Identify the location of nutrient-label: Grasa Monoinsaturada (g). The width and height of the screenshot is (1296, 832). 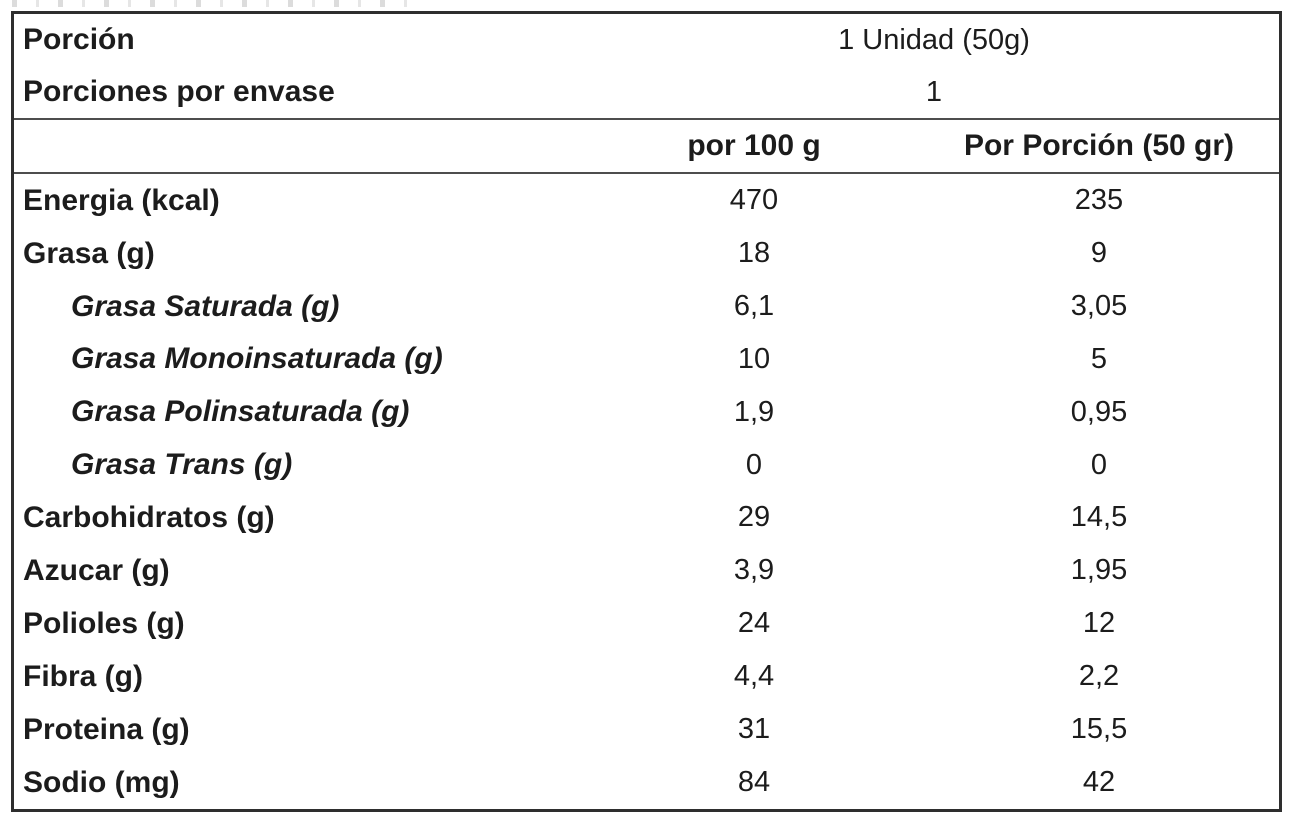
(257, 359).